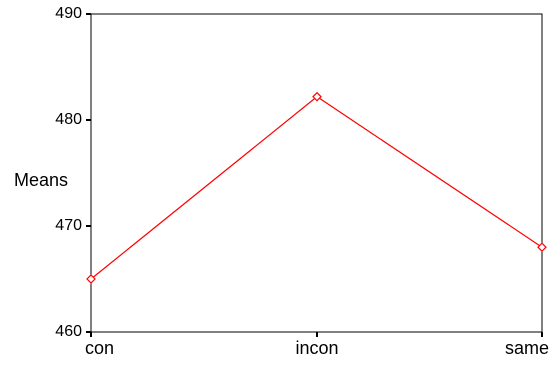 Image resolution: width=553 pixels, height=366 pixels. Describe the element at coordinates (68, 331) in the screenshot. I see `y-tick-label: 460` at that location.